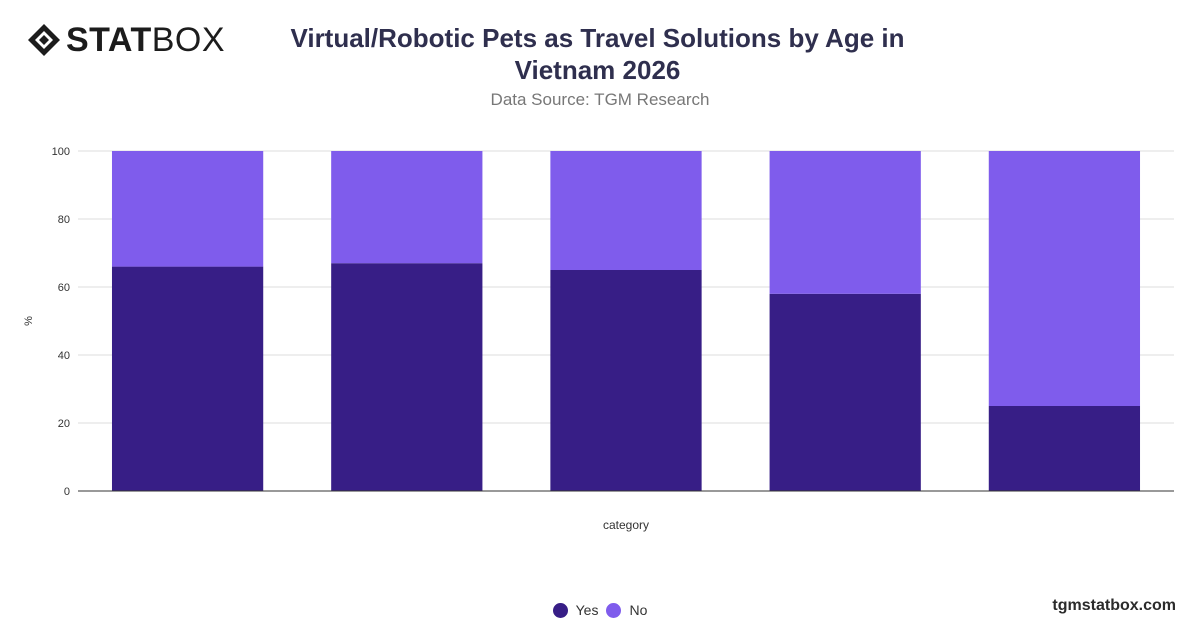  I want to click on logo-text-light: BOX, so click(188, 40).